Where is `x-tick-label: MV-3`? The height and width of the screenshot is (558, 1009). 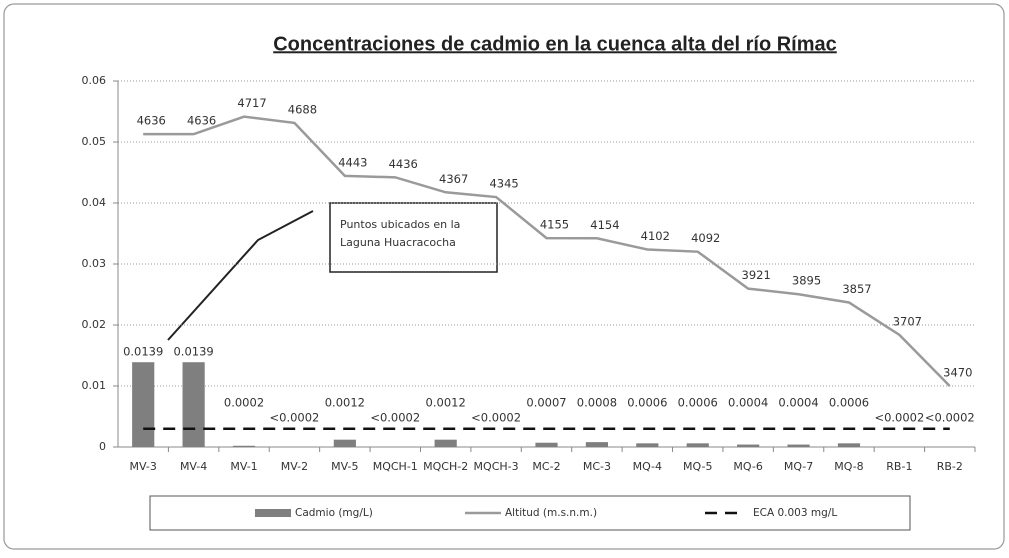 x-tick-label: MV-3 is located at coordinates (143, 466).